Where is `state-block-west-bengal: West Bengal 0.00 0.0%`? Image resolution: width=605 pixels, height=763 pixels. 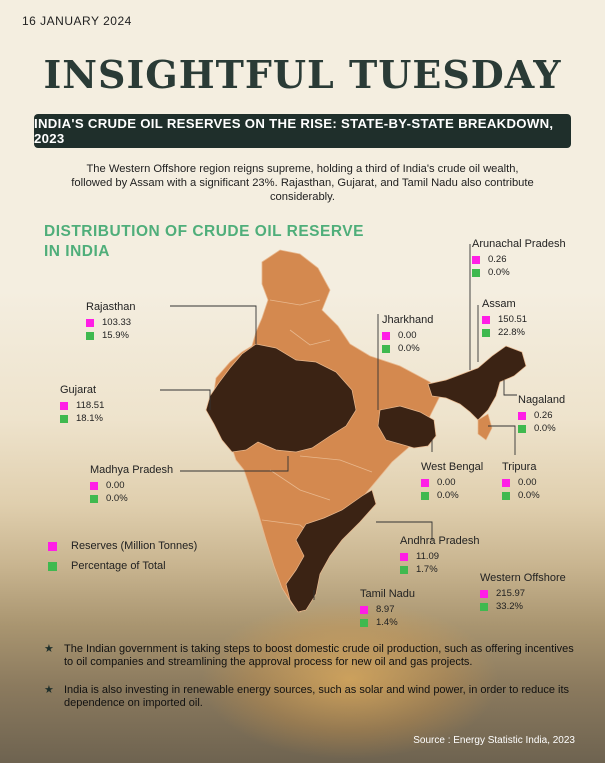 state-block-west-bengal: West Bengal 0.00 0.0% is located at coordinates (452, 481).